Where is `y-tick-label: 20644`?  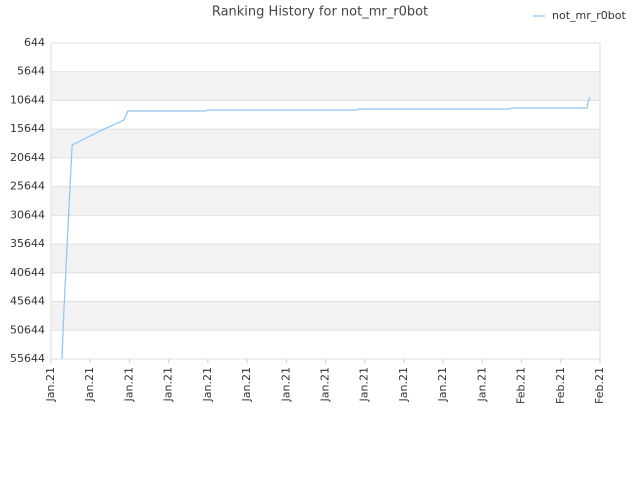
y-tick-label: 20644 is located at coordinates (27, 157).